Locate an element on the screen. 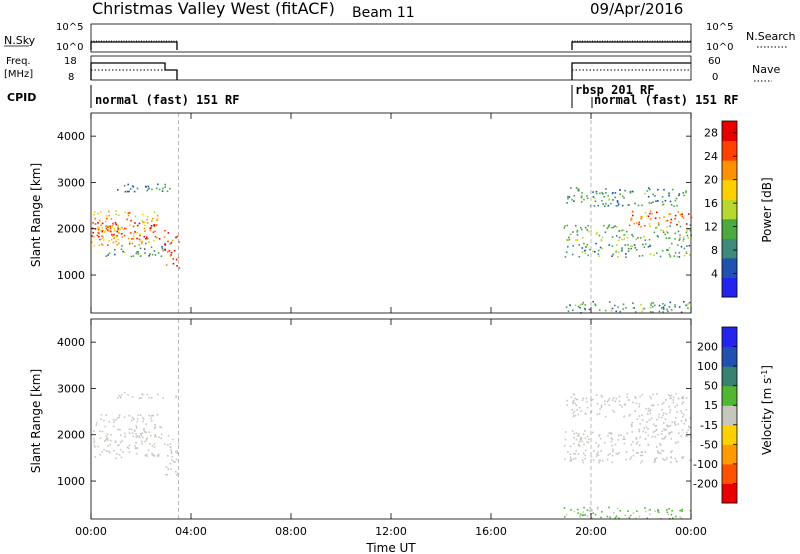 This screenshot has height=554, width=800. cpid-segment-label: normal (fast) 151 RF is located at coordinates (666, 100).